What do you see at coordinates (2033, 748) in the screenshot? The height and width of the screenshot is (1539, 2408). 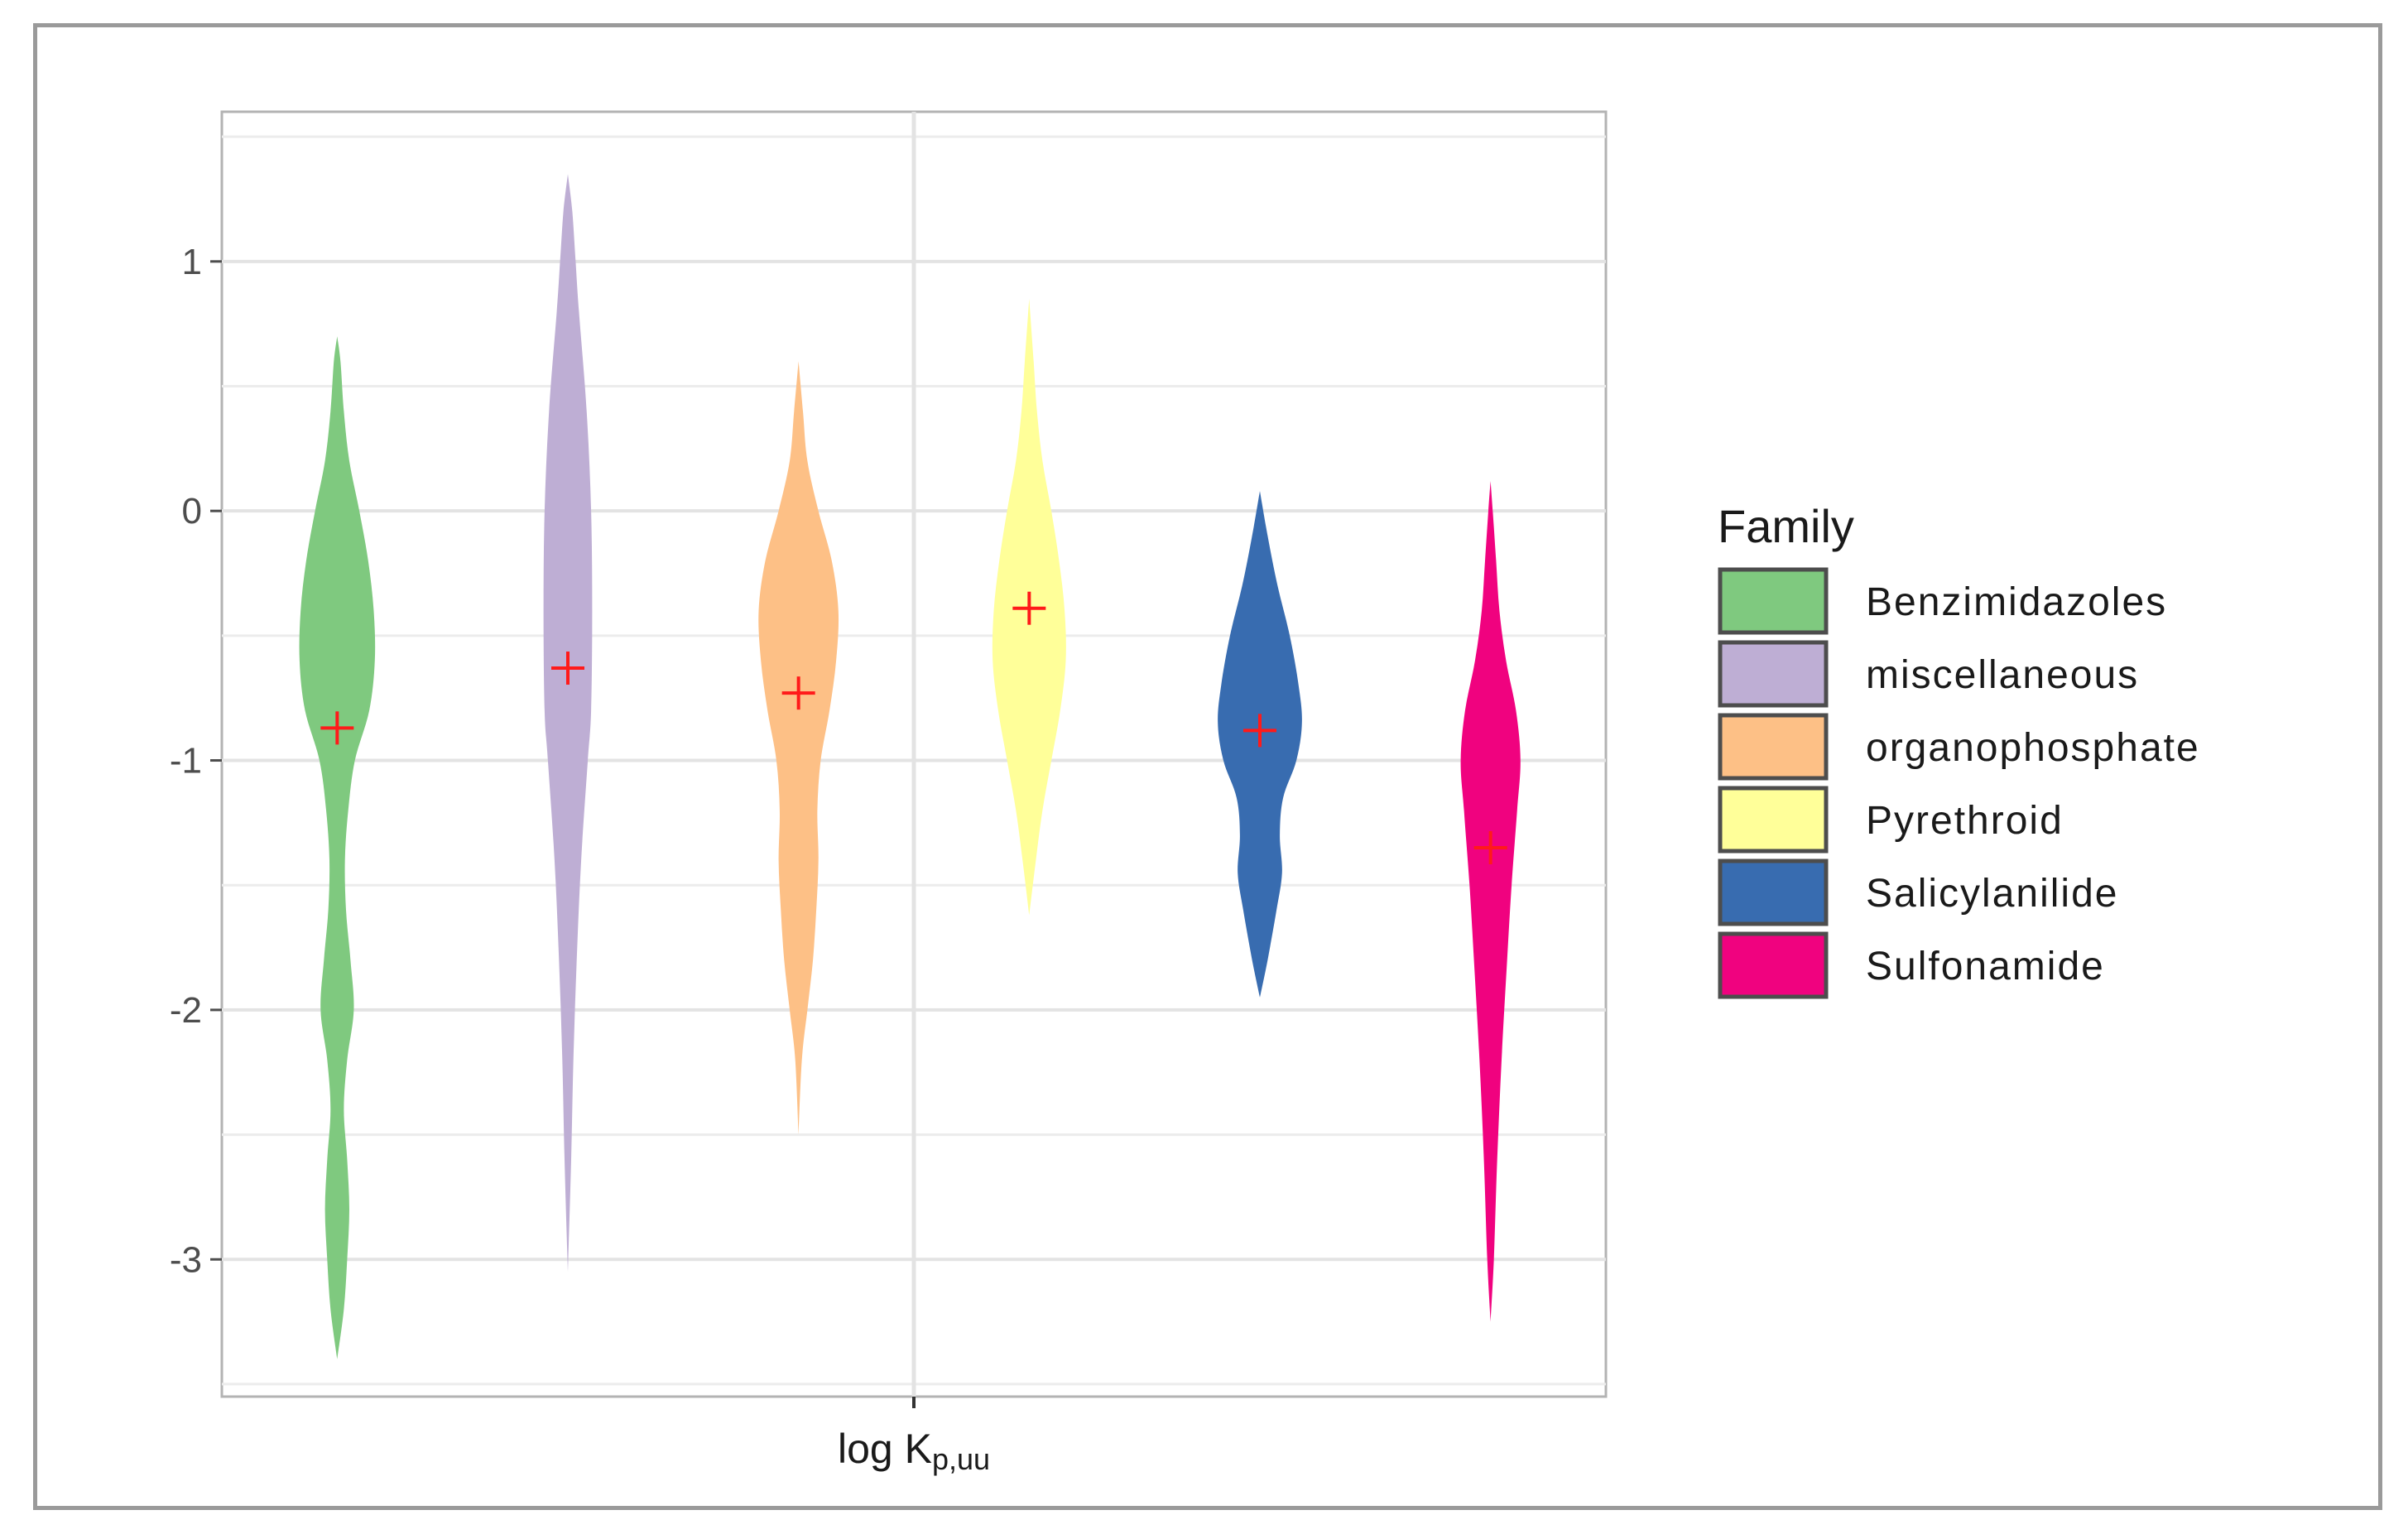 I see `legend-label-organophosphate: organophosphate` at bounding box center [2033, 748].